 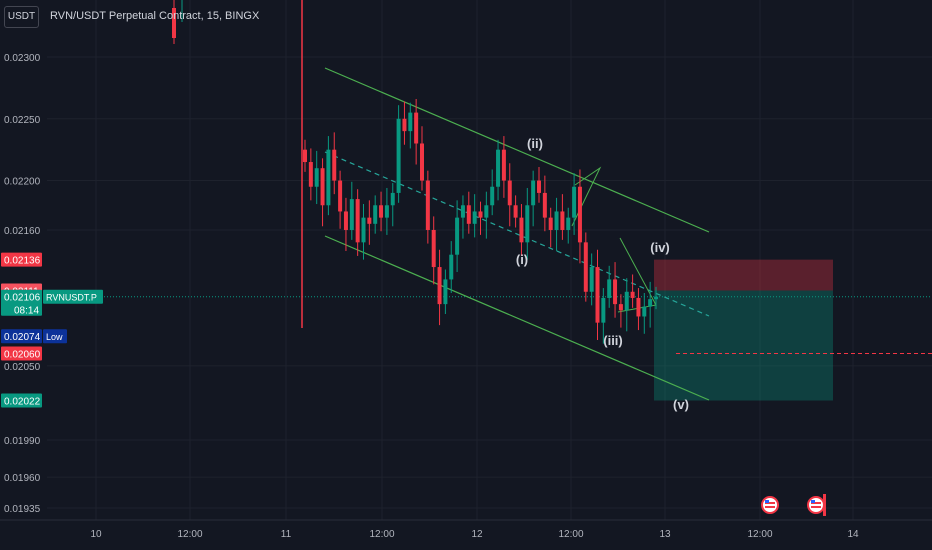 What do you see at coordinates (55, 336) in the screenshot?
I see `price-tag-p4` at bounding box center [55, 336].